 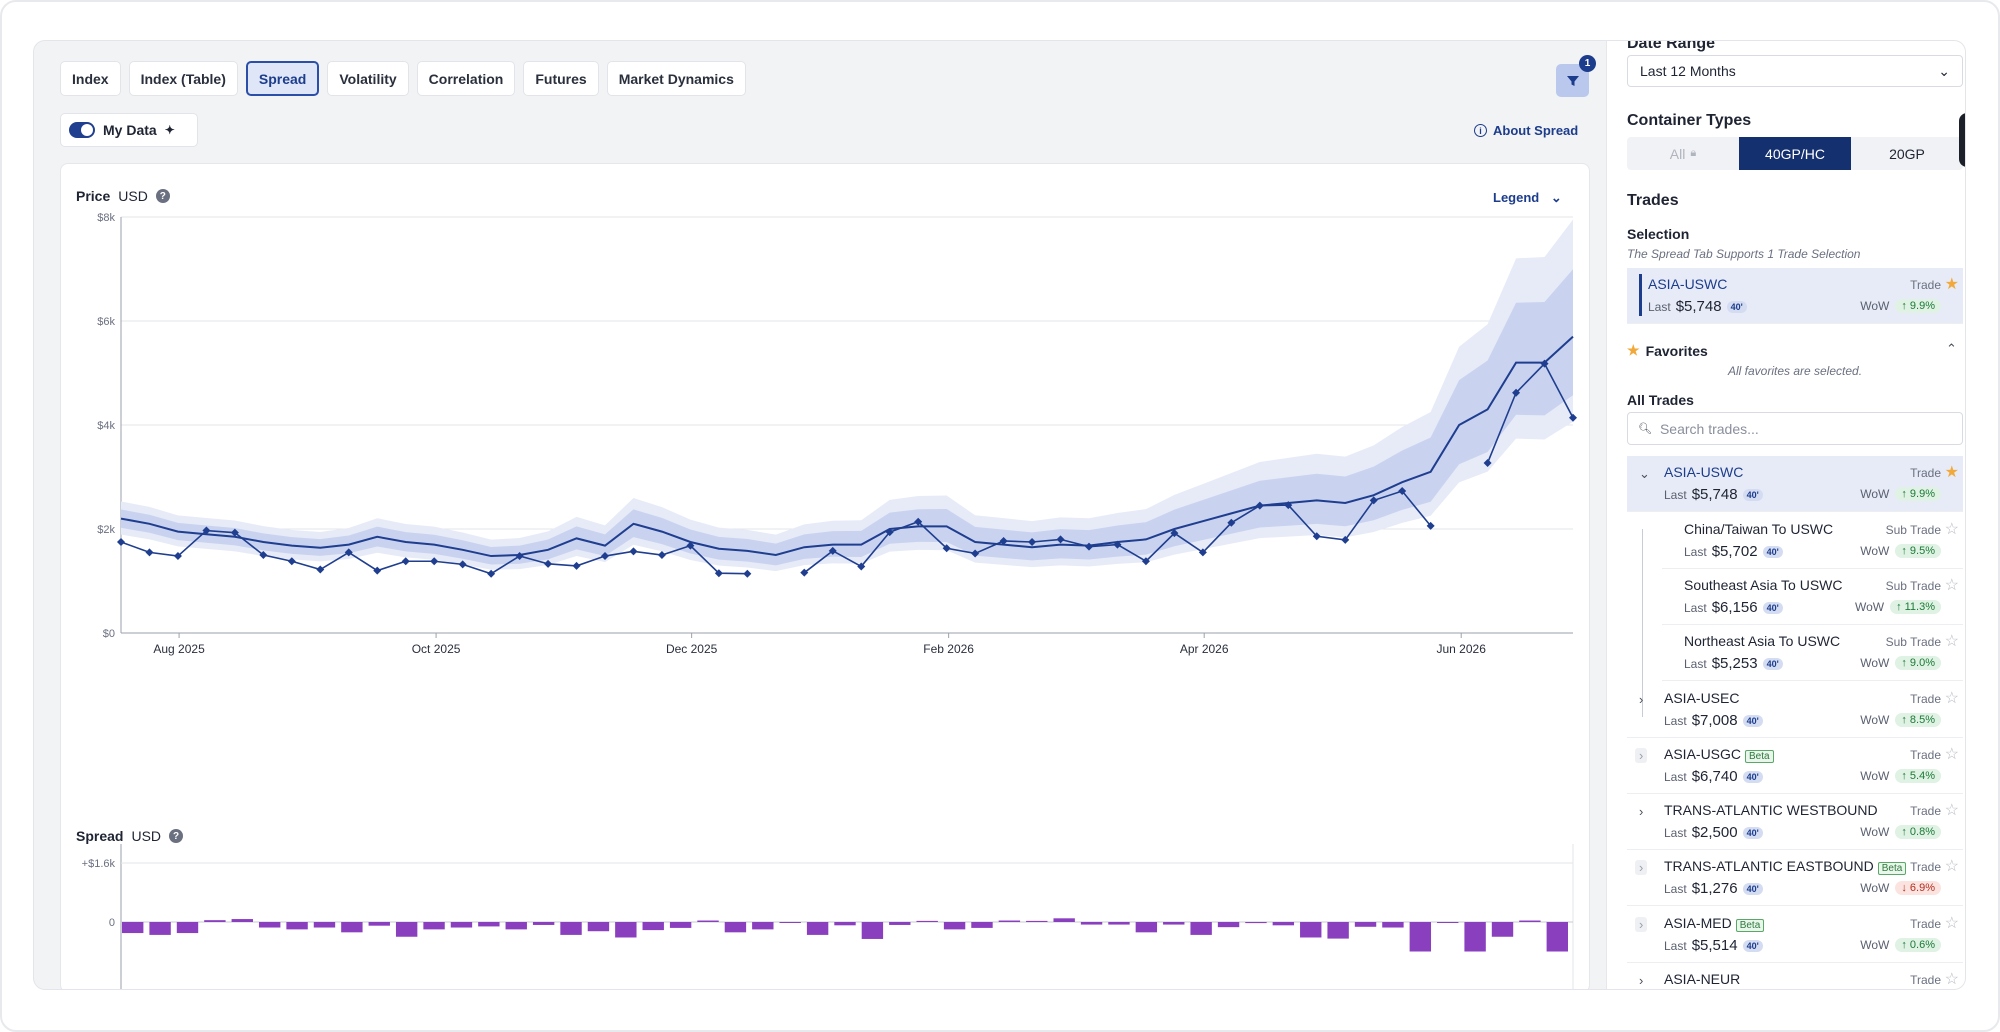 I want to click on trade-last: Last $1,276 40', so click(x=1713, y=888).